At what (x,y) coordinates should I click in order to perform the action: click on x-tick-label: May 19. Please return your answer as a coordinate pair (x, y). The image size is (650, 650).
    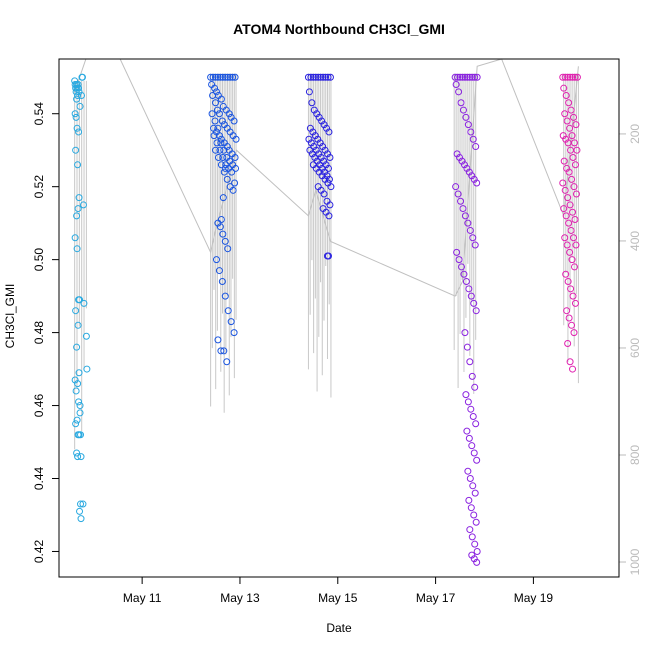
    Looking at the image, I should click on (534, 598).